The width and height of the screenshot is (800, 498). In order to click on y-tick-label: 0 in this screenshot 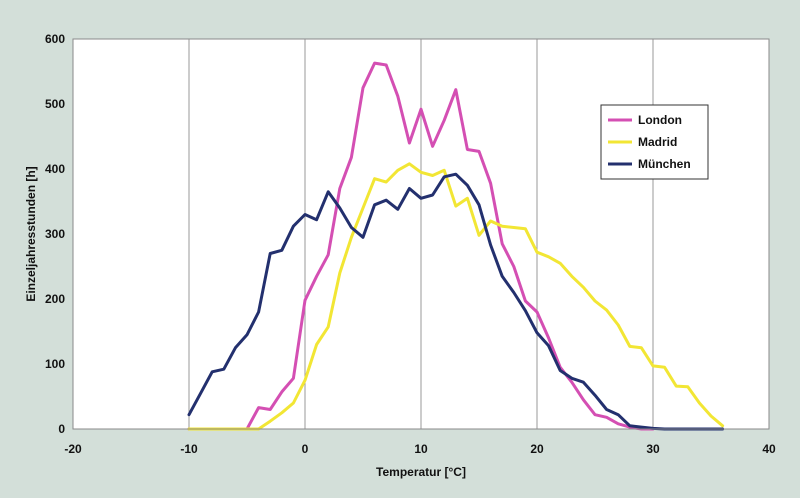, I will do `click(61, 429)`.